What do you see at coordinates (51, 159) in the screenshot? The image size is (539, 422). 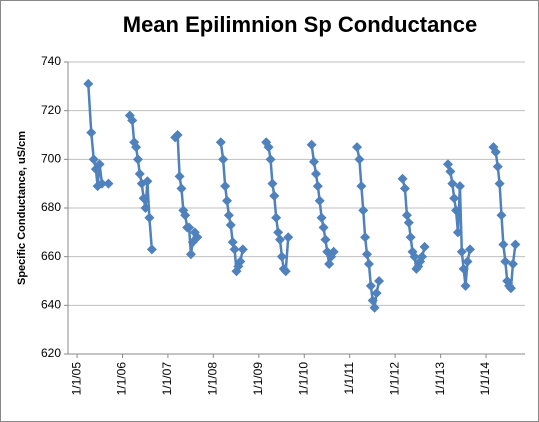 I see `y-tick-label: 700` at bounding box center [51, 159].